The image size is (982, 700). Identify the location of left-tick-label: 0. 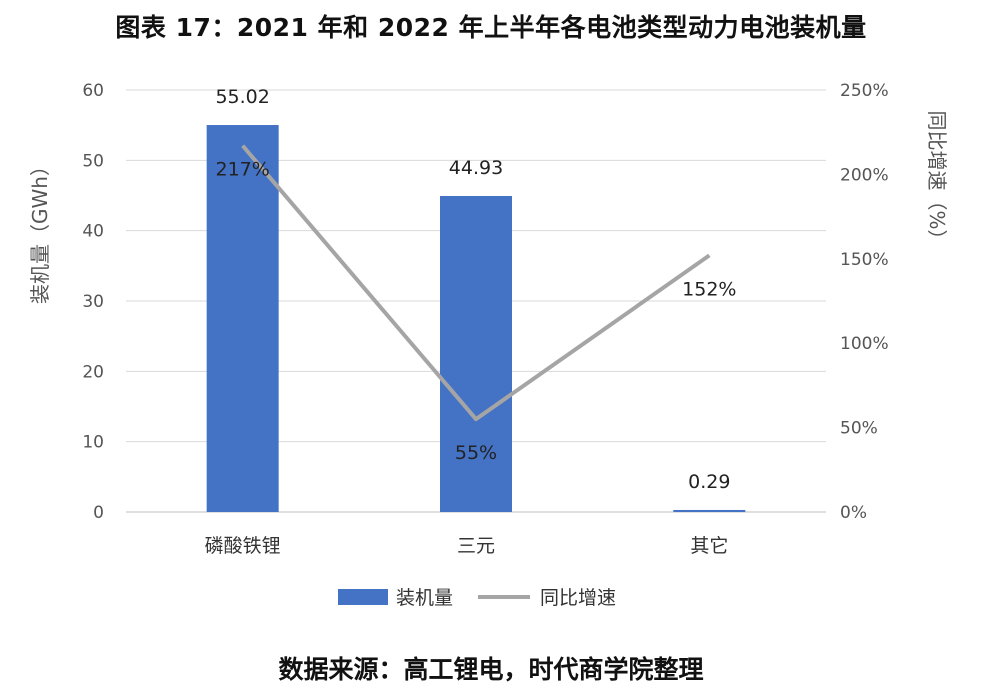
(98, 513).